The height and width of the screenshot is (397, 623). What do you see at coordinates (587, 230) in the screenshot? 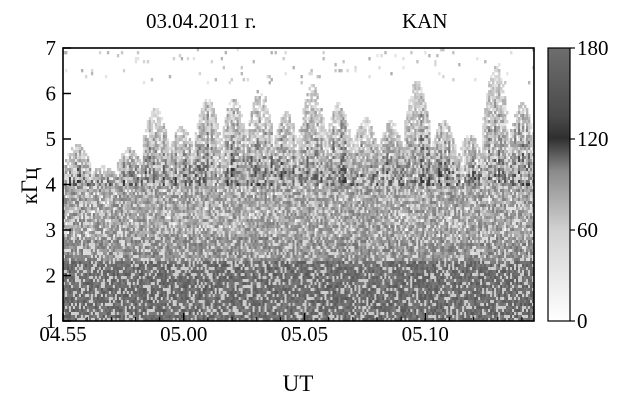
I see `colorbar-tick-label: 60` at bounding box center [587, 230].